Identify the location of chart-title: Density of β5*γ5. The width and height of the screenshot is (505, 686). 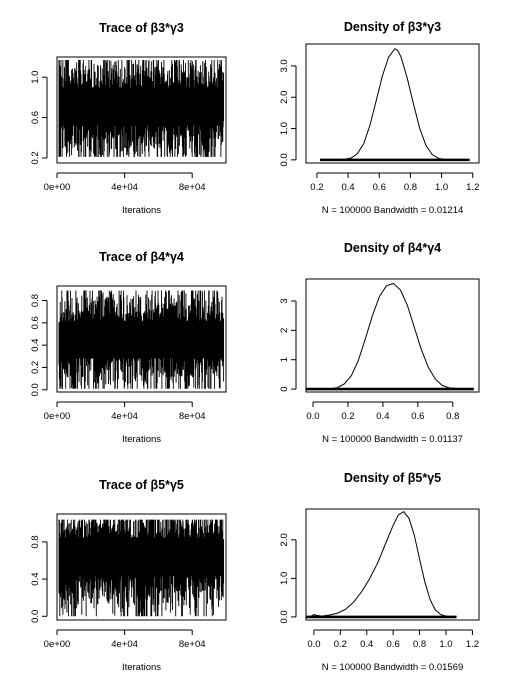
(392, 478).